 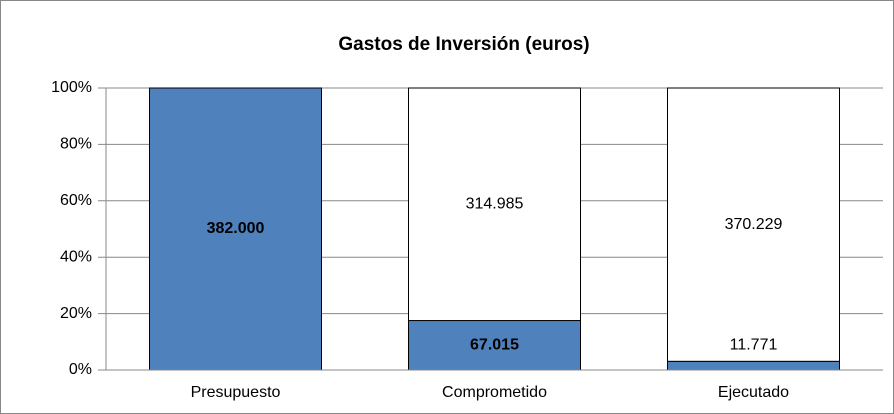 What do you see at coordinates (80, 369) in the screenshot?
I see `y-tick-label: 0%` at bounding box center [80, 369].